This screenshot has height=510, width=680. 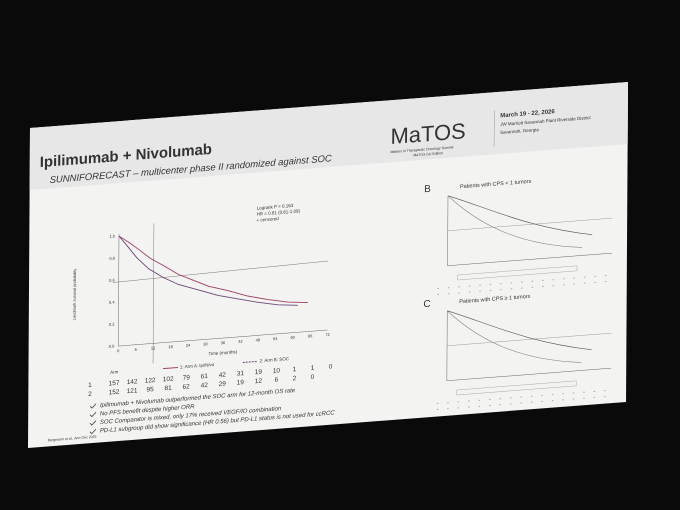 I want to click on x-tick-label: 30, so click(x=205, y=343).